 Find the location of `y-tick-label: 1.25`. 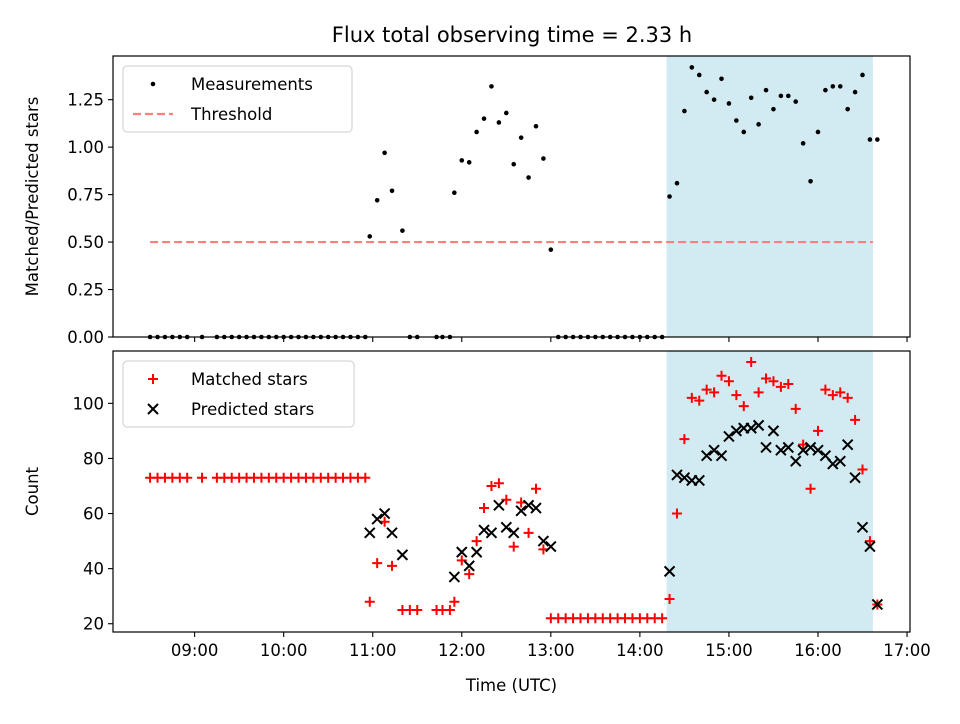

y-tick-label: 1.25 is located at coordinates (85, 100).